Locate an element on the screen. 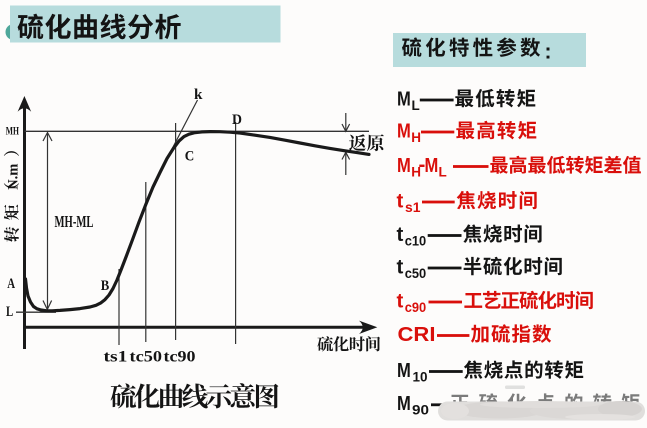 The width and height of the screenshot is (647, 428). svg-text: CRI is located at coordinates (417, 334).